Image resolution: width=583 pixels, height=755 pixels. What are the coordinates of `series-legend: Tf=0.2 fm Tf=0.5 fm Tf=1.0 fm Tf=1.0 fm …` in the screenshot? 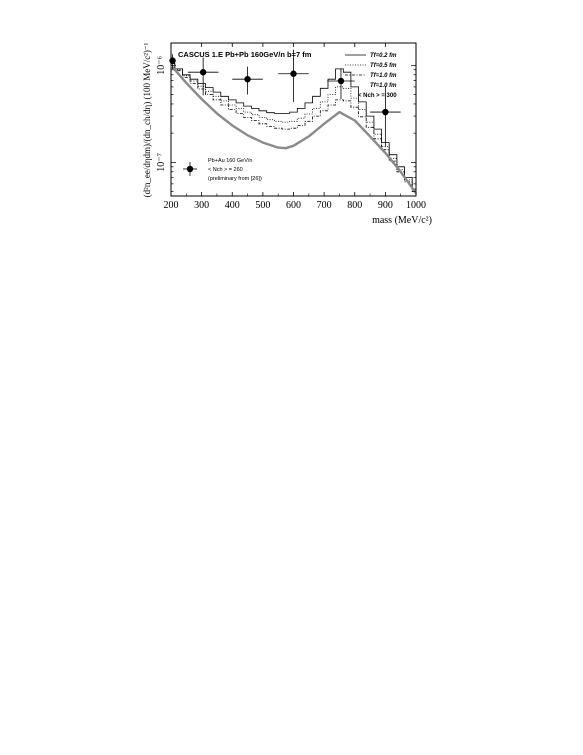 It's located at (371, 76).